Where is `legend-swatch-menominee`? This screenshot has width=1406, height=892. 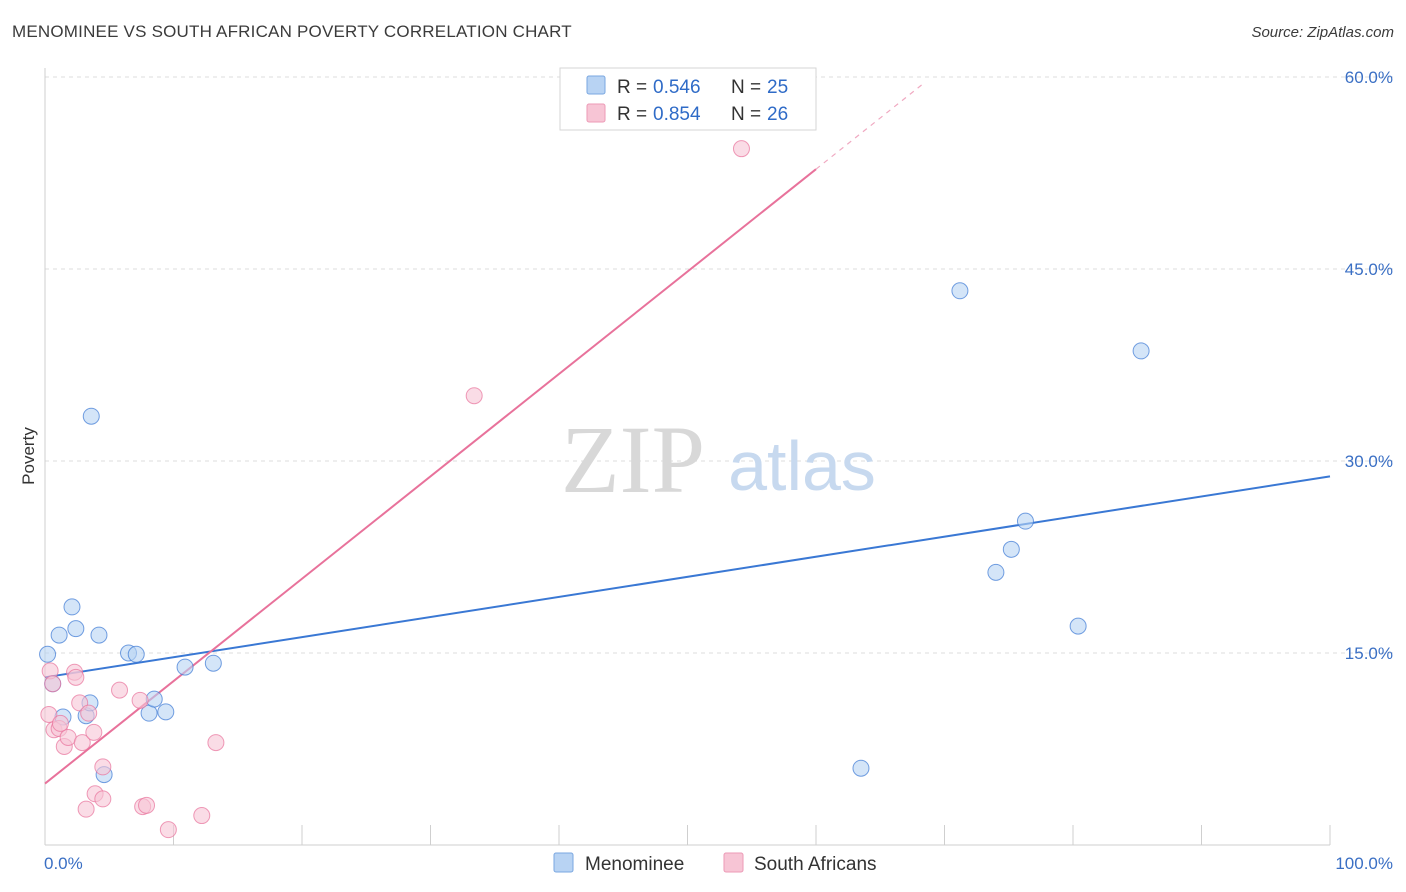
legend-swatch-menominee is located at coordinates (596, 85).